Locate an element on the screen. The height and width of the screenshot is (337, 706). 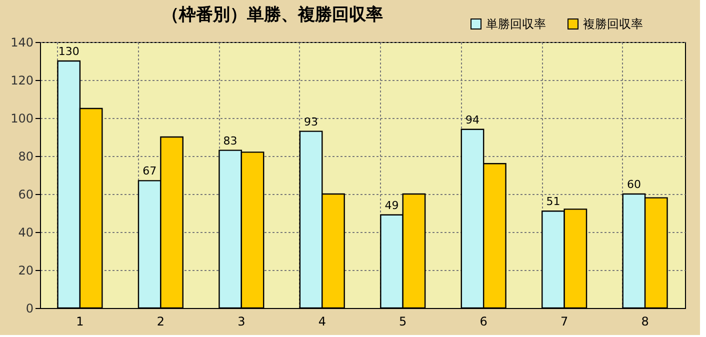
y-tick-label: 140 is located at coordinates (22, 43).